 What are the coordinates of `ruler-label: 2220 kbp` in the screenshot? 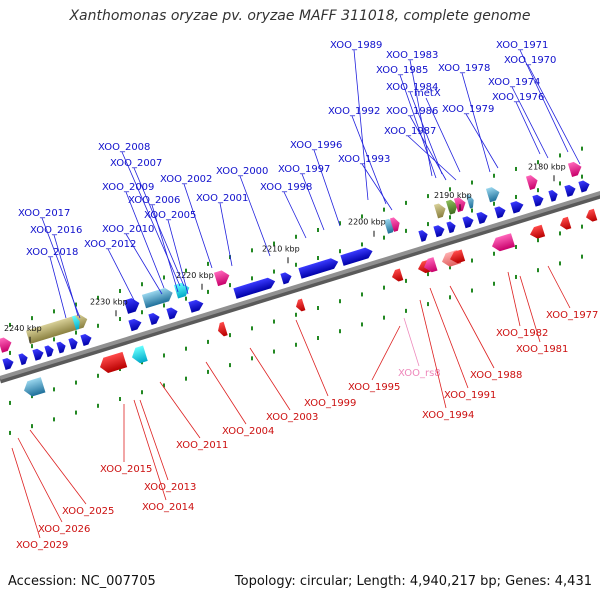 It's located at (195, 275).